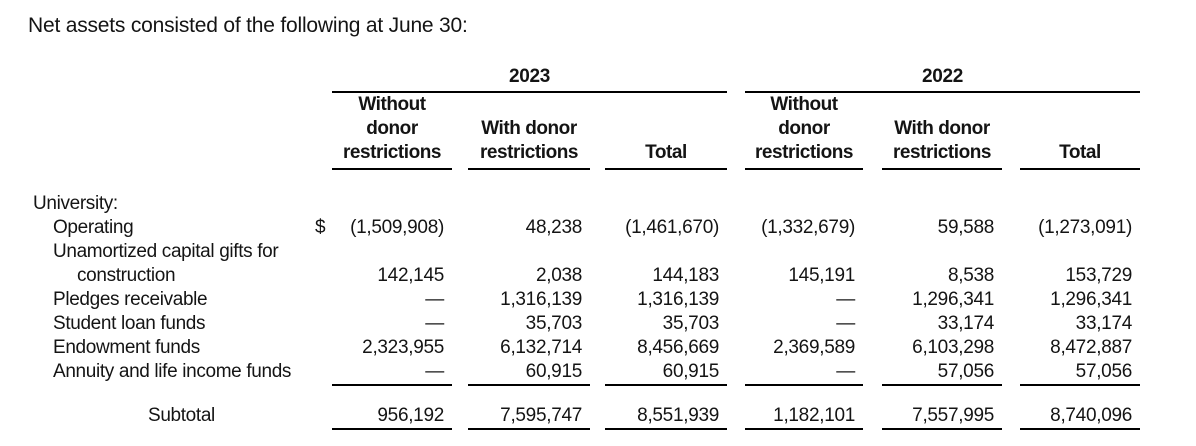 The image size is (1196, 446). What do you see at coordinates (658, 417) in the screenshot?
I see `amount-cell: 8,551,939` at bounding box center [658, 417].